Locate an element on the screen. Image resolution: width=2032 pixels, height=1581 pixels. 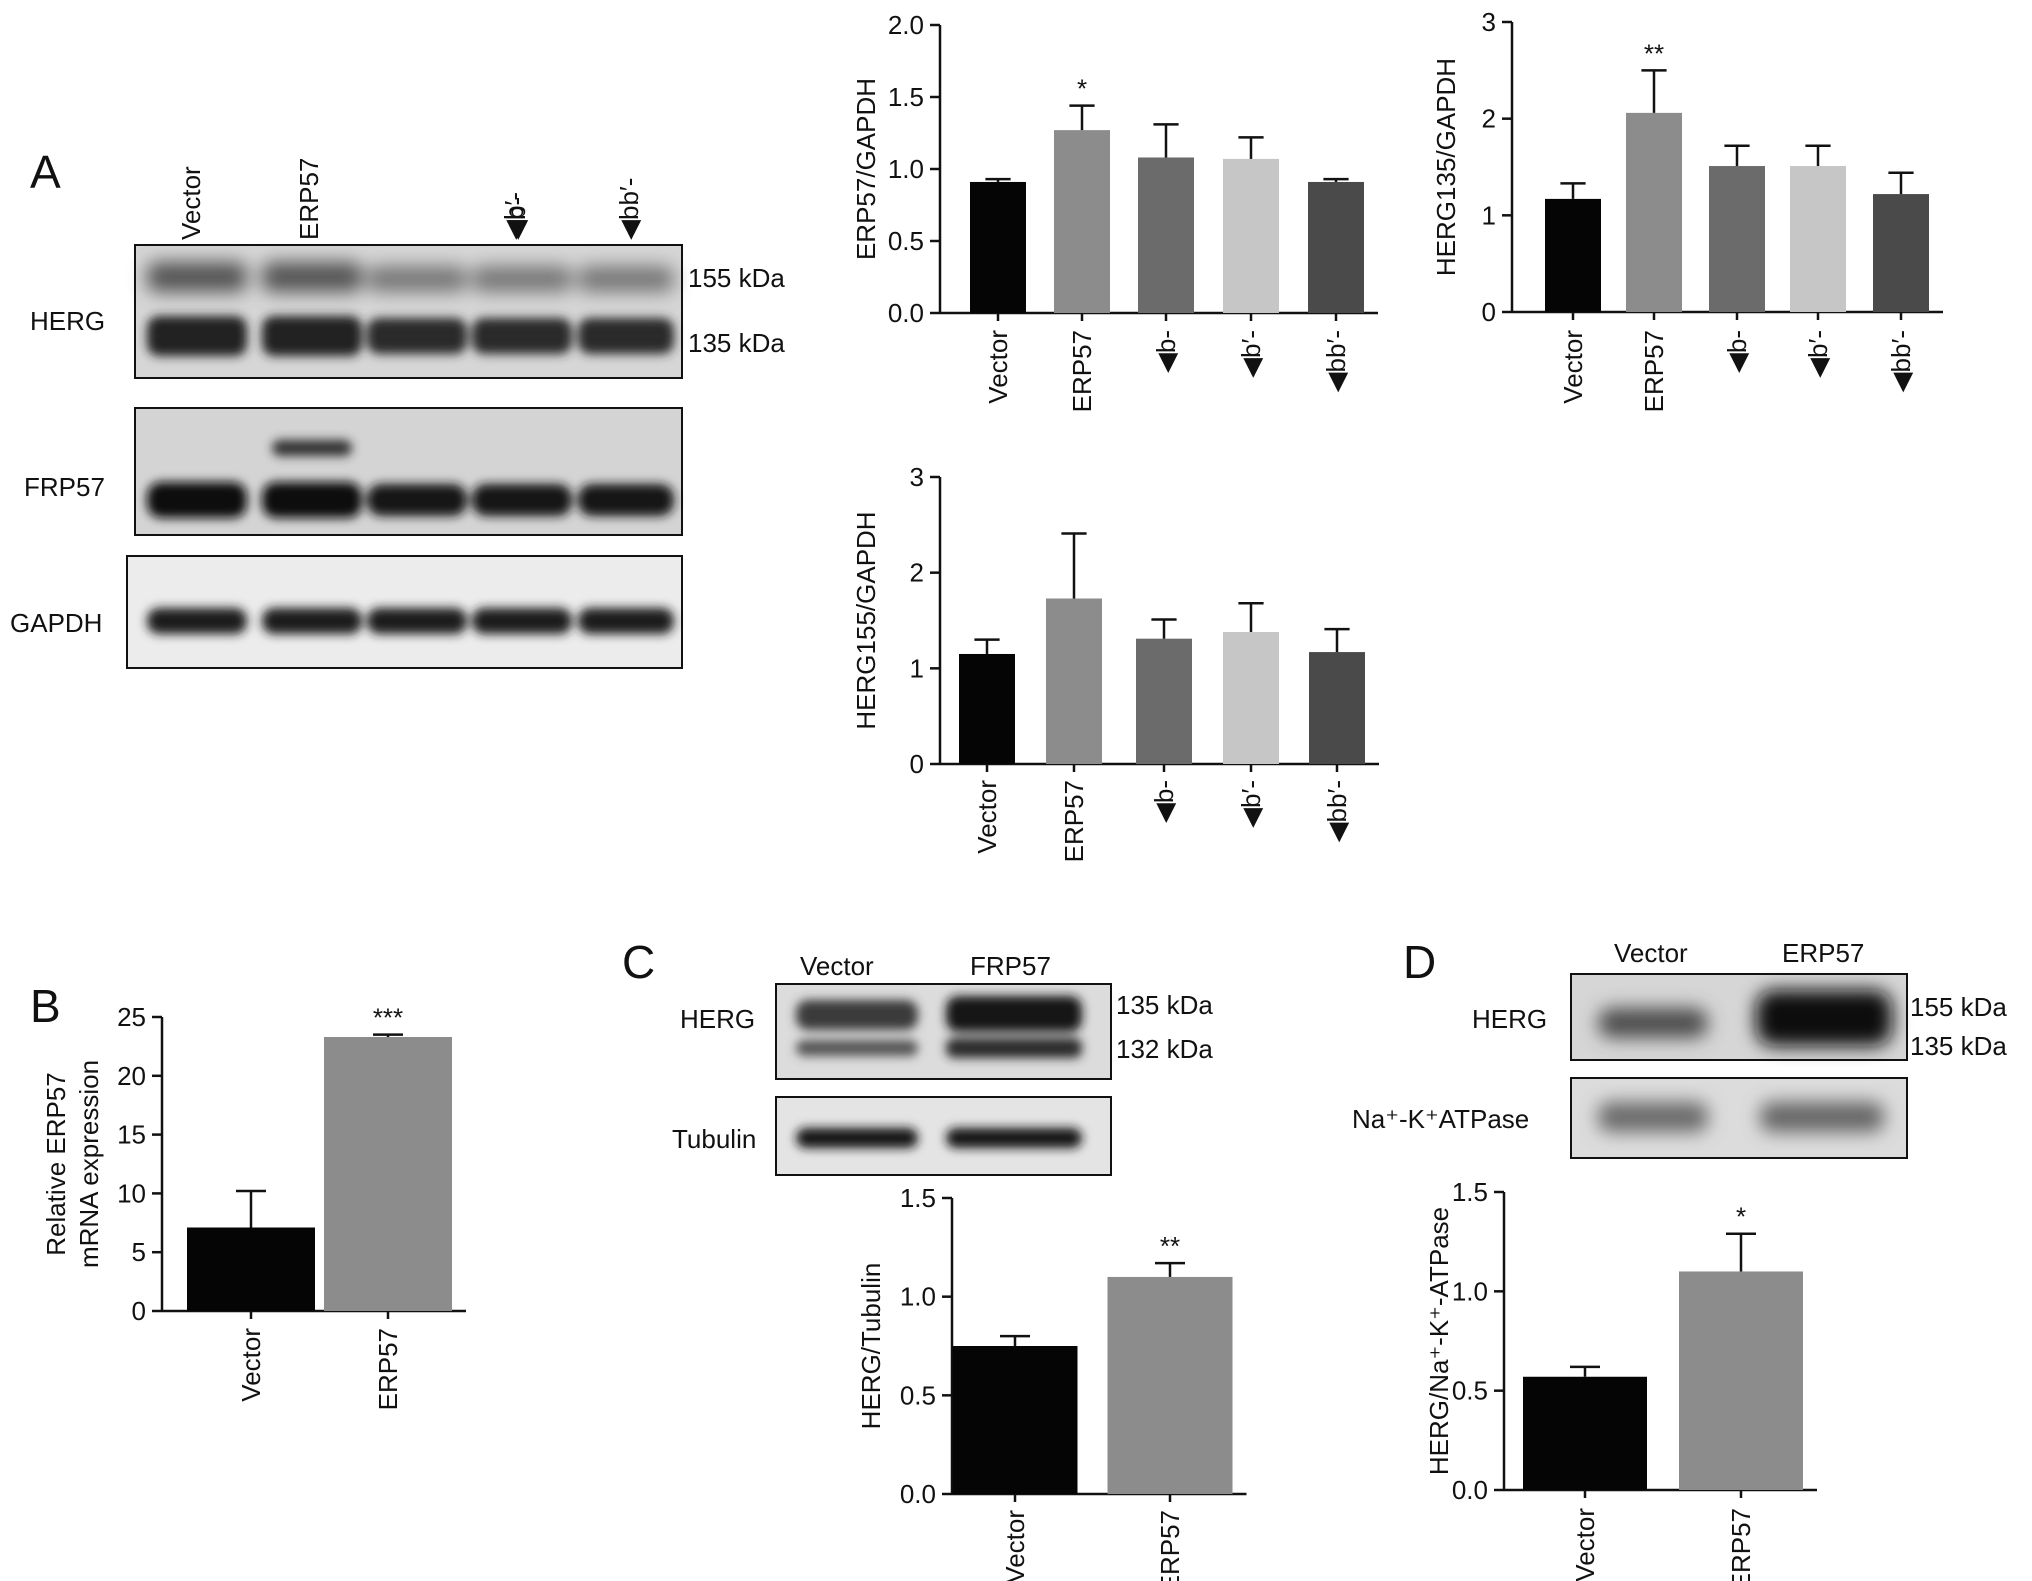
y-tick-label: 2.0 is located at coordinates (906, 25).